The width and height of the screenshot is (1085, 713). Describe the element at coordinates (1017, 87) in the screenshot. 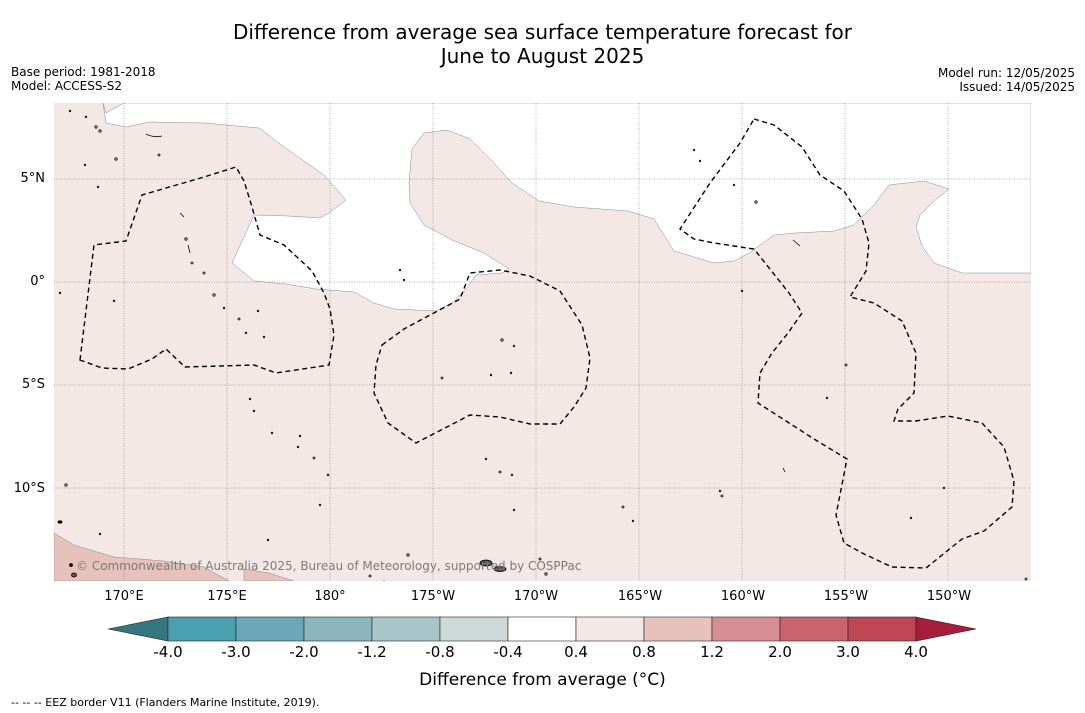

I see `issued-date: Issued: 14/05/2025` at that location.